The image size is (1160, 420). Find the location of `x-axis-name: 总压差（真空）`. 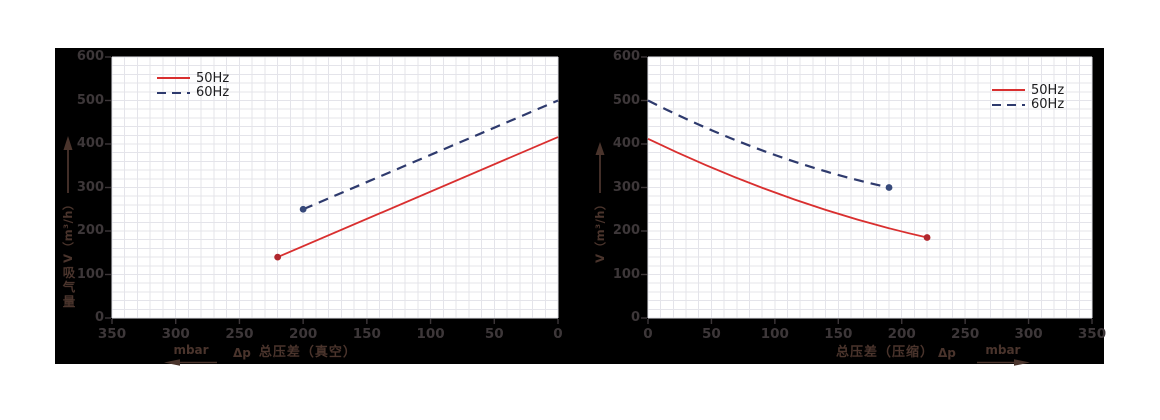

x-axis-name: 总压差（真空） is located at coordinates (307, 352).